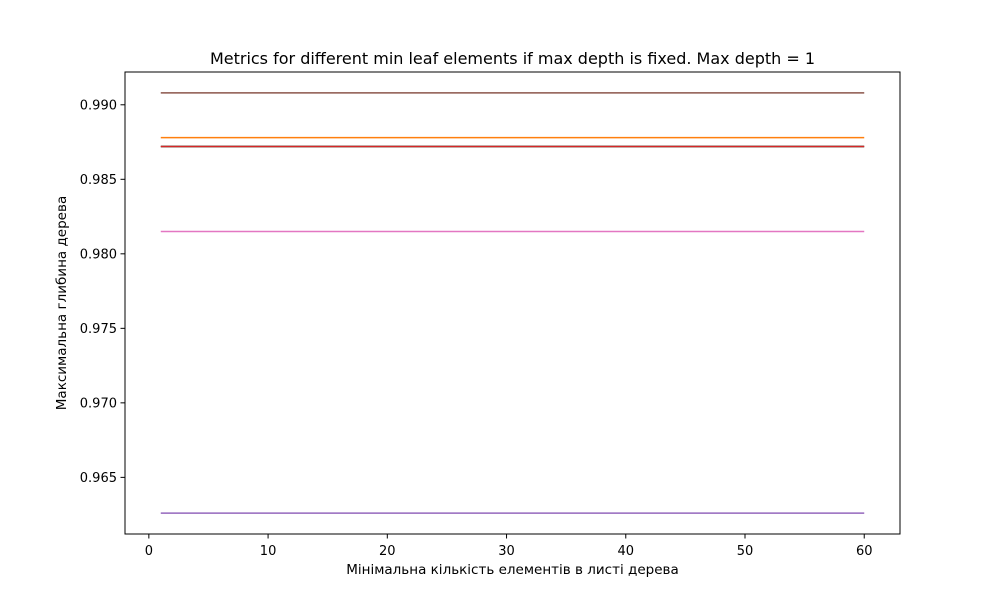 The height and width of the screenshot is (600, 1000). I want to click on x-axis: 0 10 20 30 40 50 60, so click(509, 546).